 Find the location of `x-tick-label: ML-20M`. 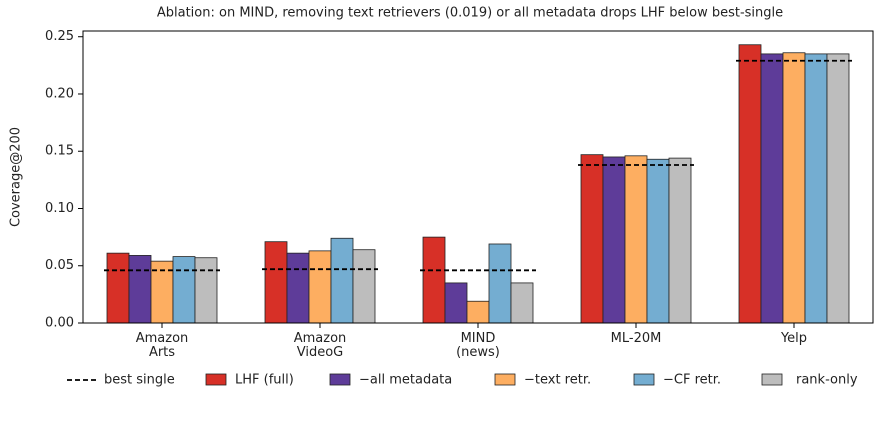

x-tick-label: ML-20M is located at coordinates (636, 338).